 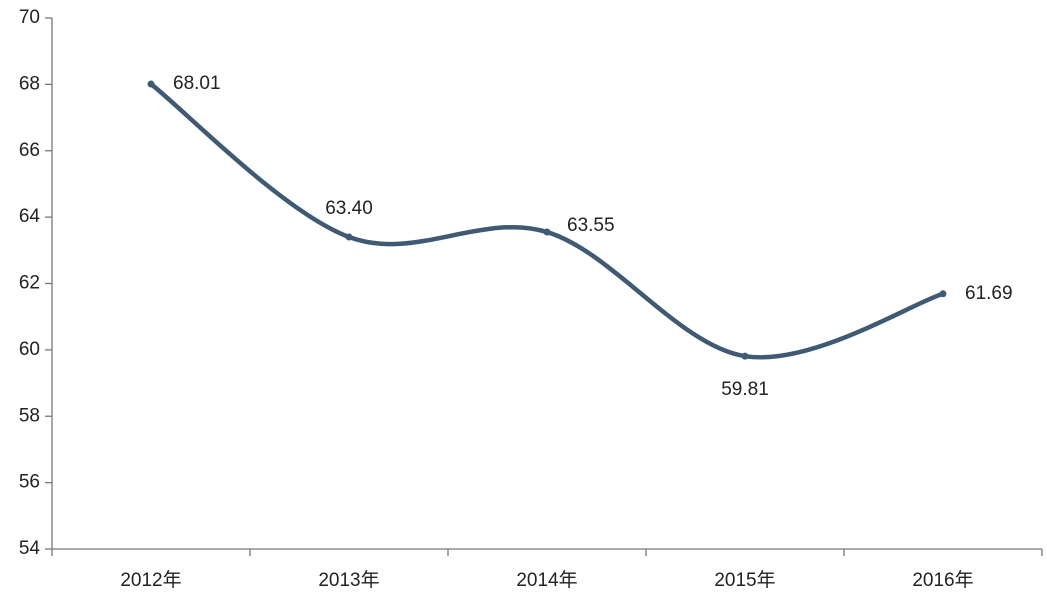 What do you see at coordinates (745, 389) in the screenshot?
I see `data-label: 59.81` at bounding box center [745, 389].